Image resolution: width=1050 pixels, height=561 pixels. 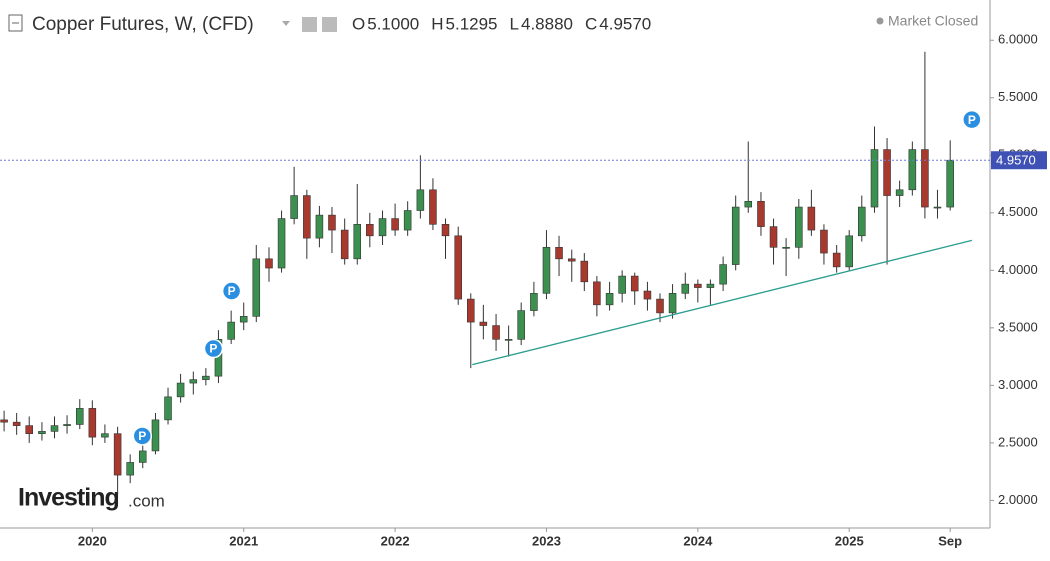 What do you see at coordinates (243, 540) in the screenshot?
I see `x-tick-label: 2021` at bounding box center [243, 540].